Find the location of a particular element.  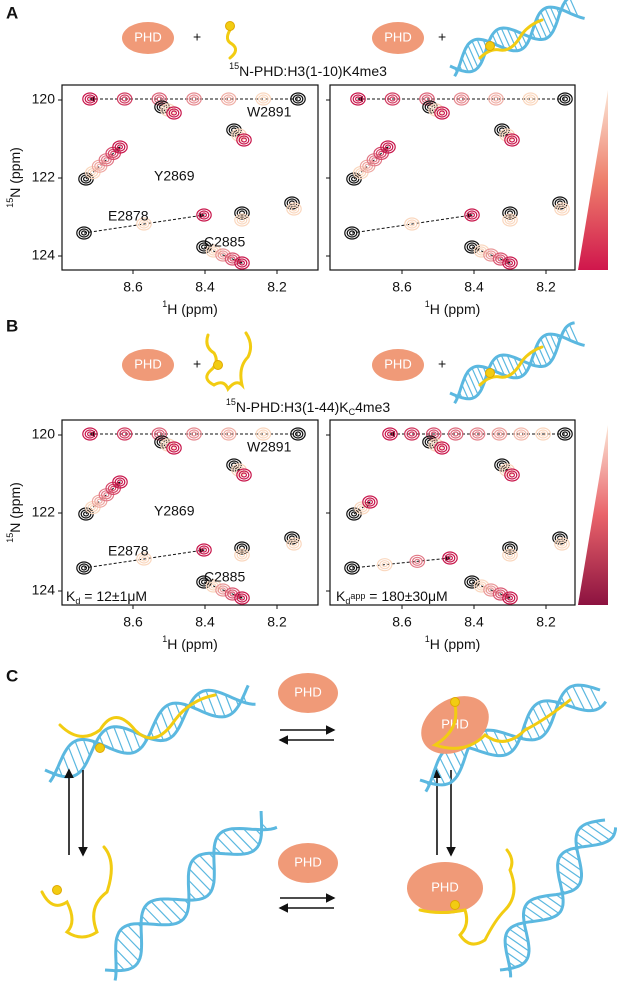

x-tick-label: 8.2 is located at coordinates (546, 622).